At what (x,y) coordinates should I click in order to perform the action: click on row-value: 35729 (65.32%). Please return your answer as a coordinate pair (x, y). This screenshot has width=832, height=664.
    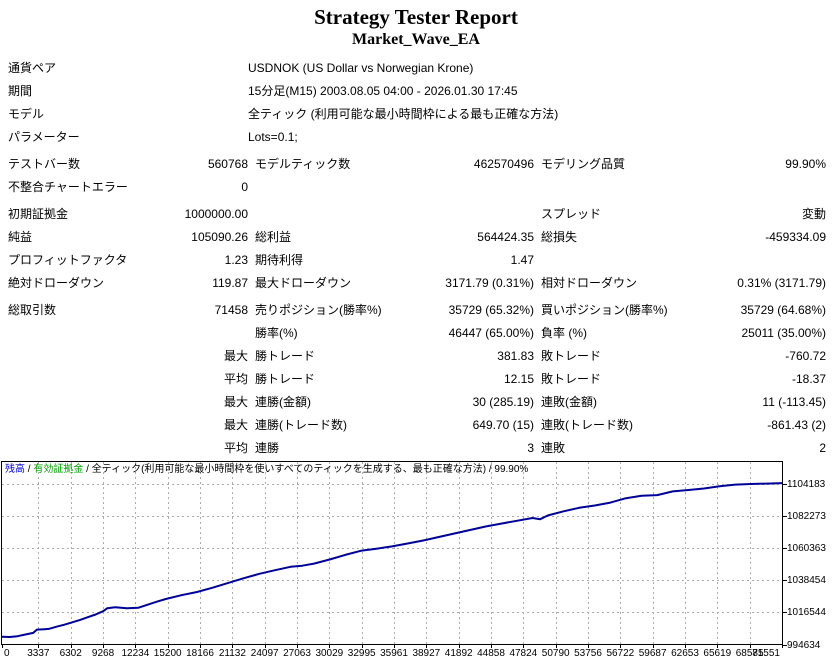
    Looking at the image, I should click on (491, 310).